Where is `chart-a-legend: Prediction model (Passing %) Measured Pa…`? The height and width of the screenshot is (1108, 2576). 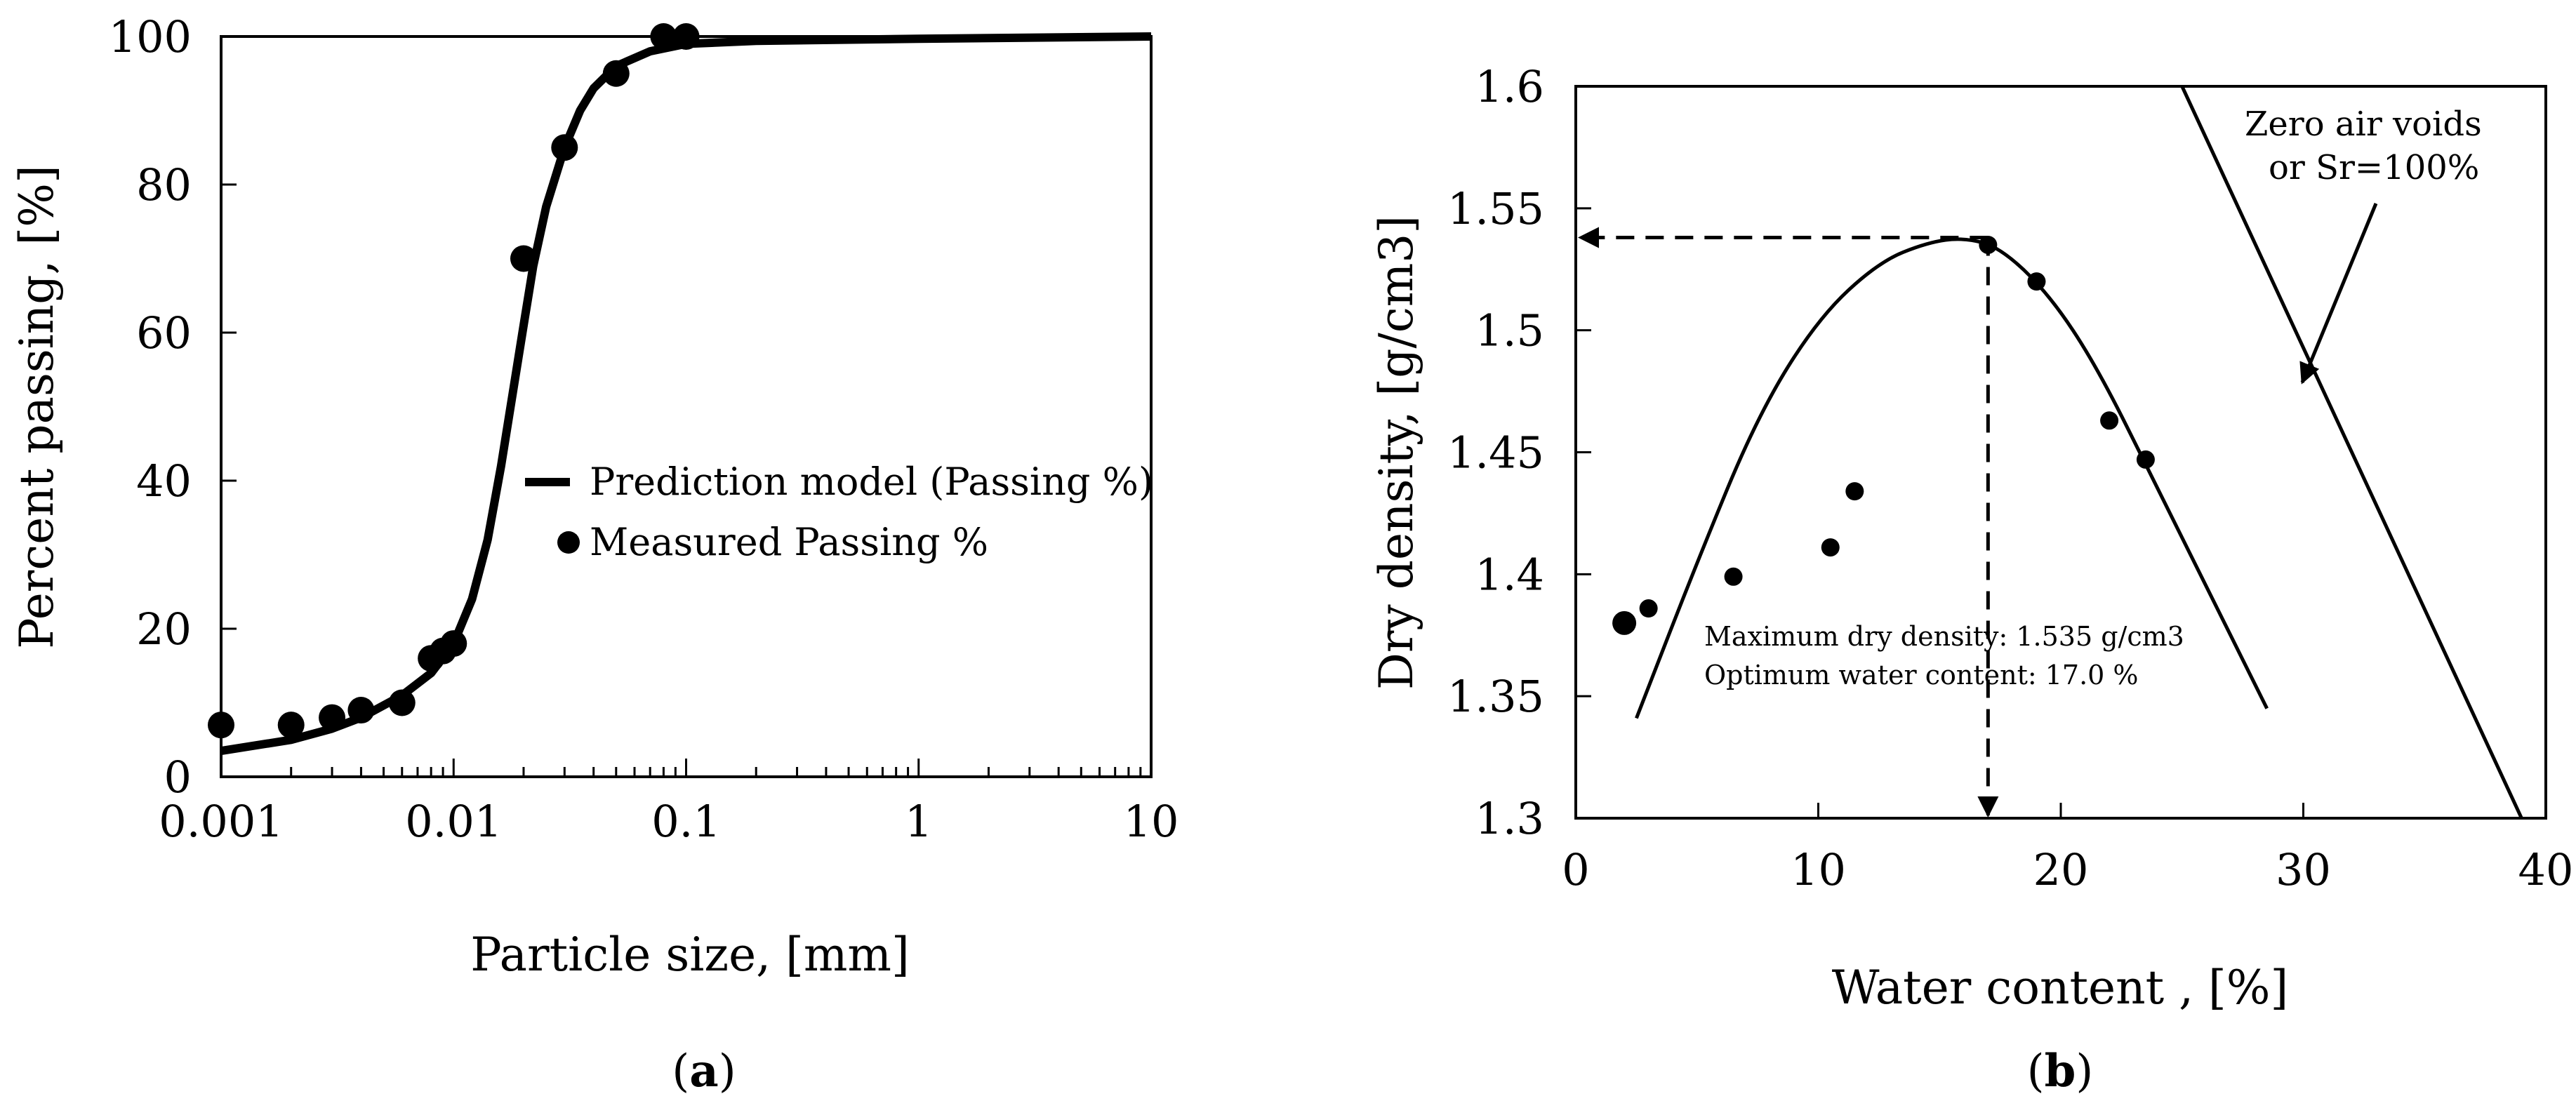
chart-a-legend: Prediction model (Passing %) Measured Pa… is located at coordinates (839, 512).